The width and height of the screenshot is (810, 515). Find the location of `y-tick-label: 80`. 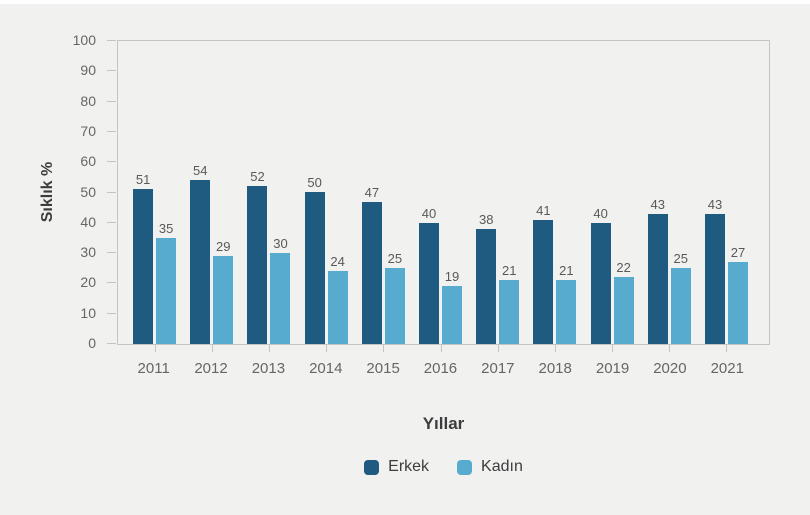

y-tick-label: 80 is located at coordinates (88, 100).